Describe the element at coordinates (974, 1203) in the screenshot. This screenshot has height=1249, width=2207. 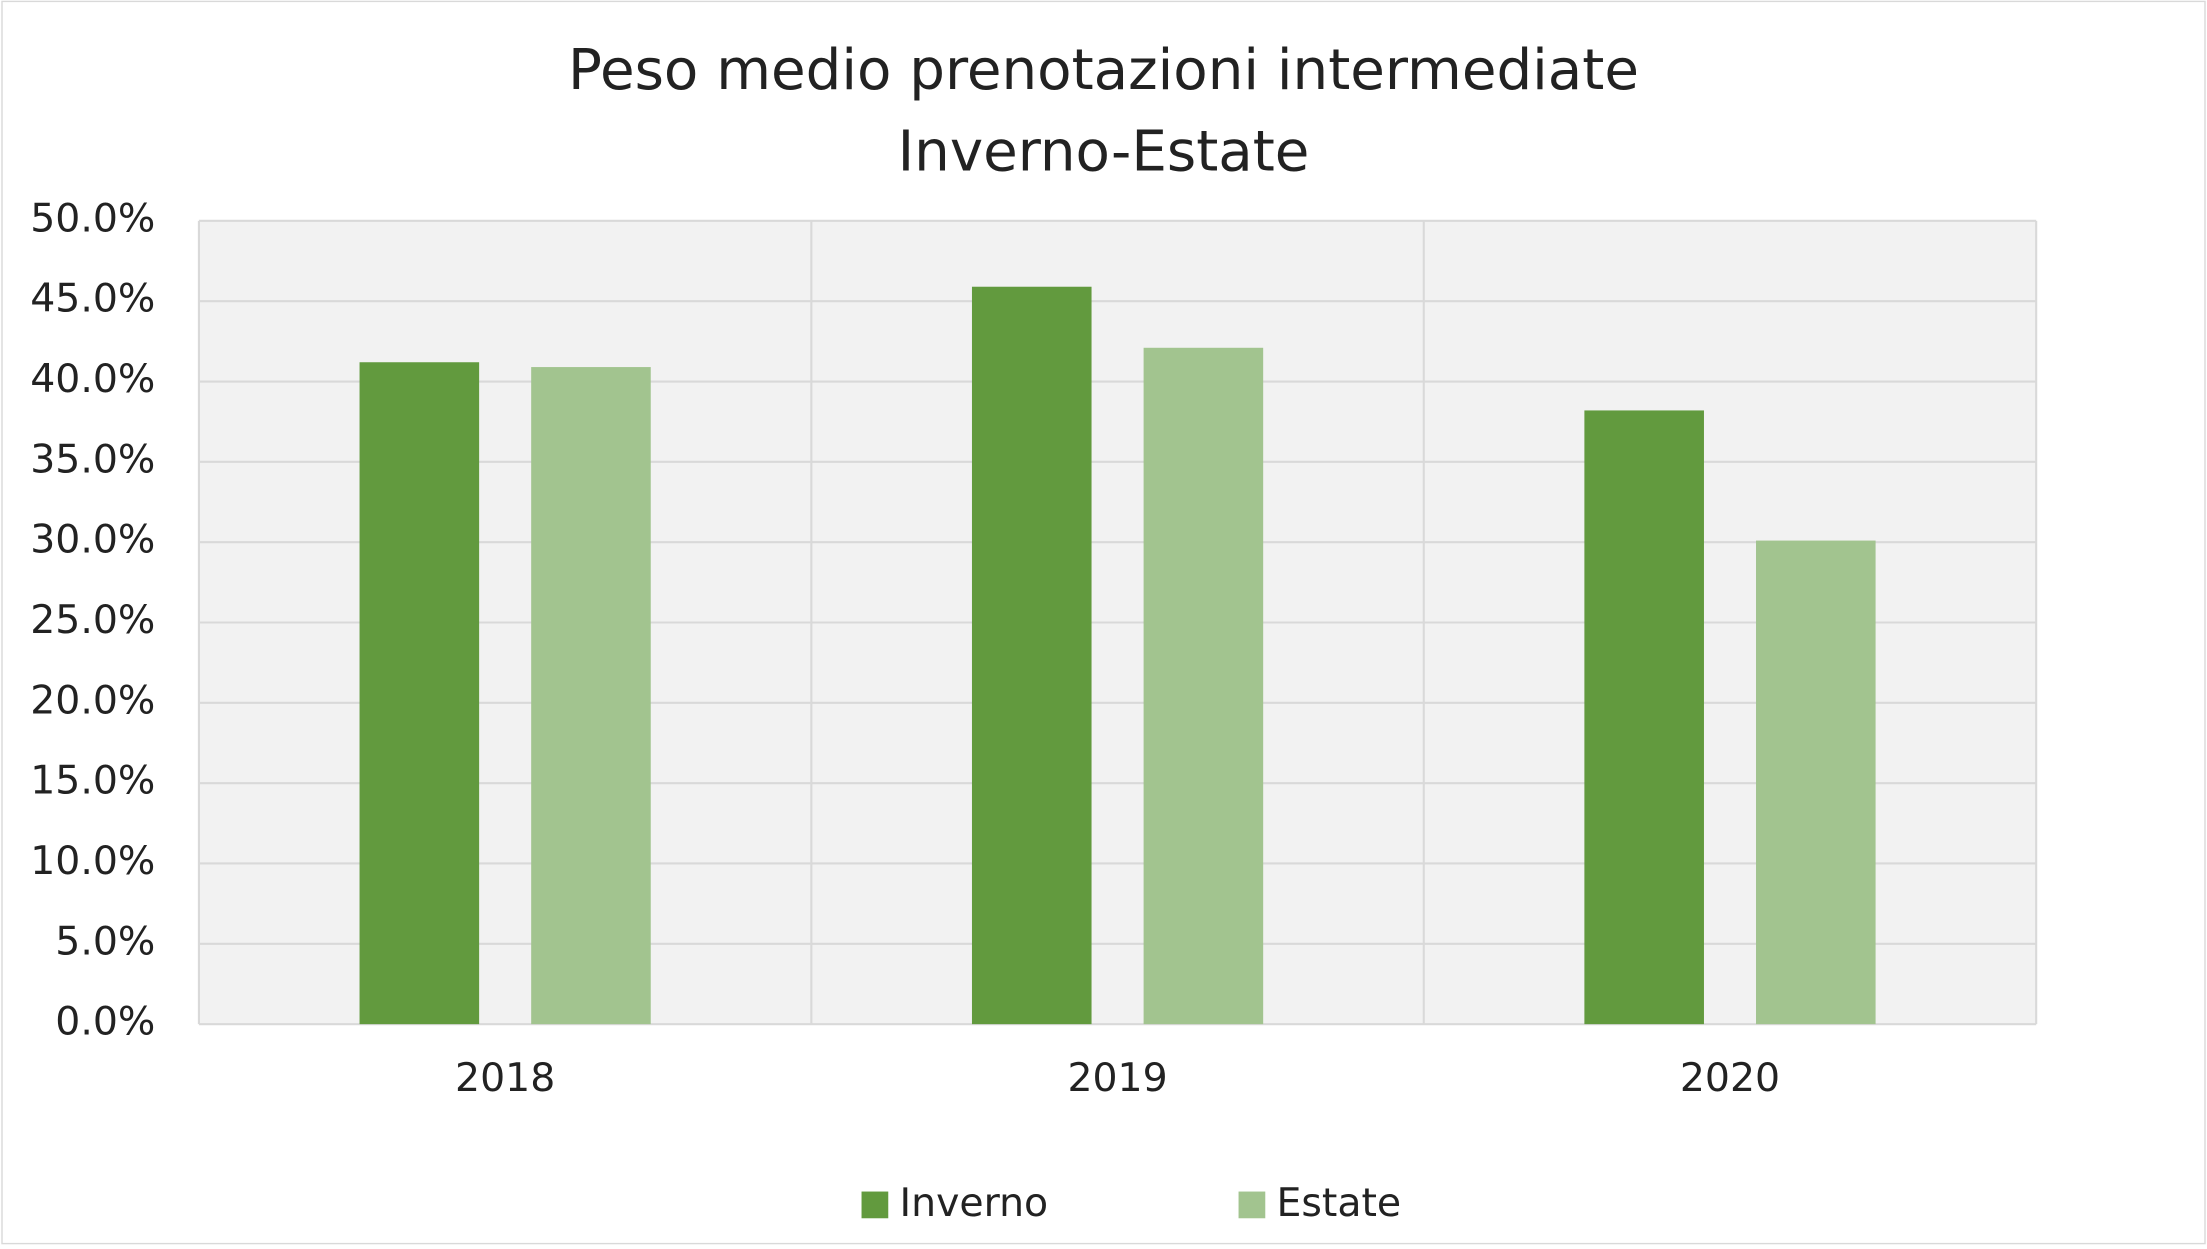
I see `legend-label: Inverno` at that location.